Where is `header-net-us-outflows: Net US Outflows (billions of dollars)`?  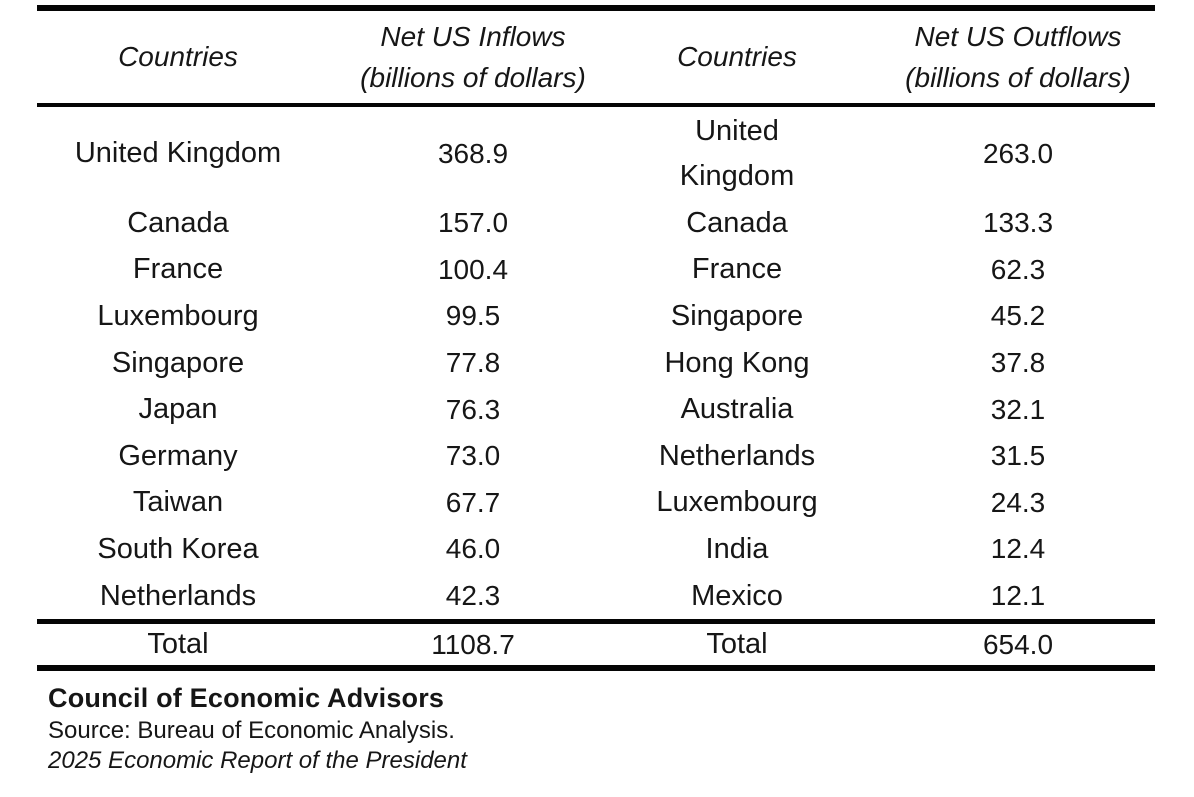
header-net-us-outflows: Net US Outflows (billions of dollars) is located at coordinates (1006, 57).